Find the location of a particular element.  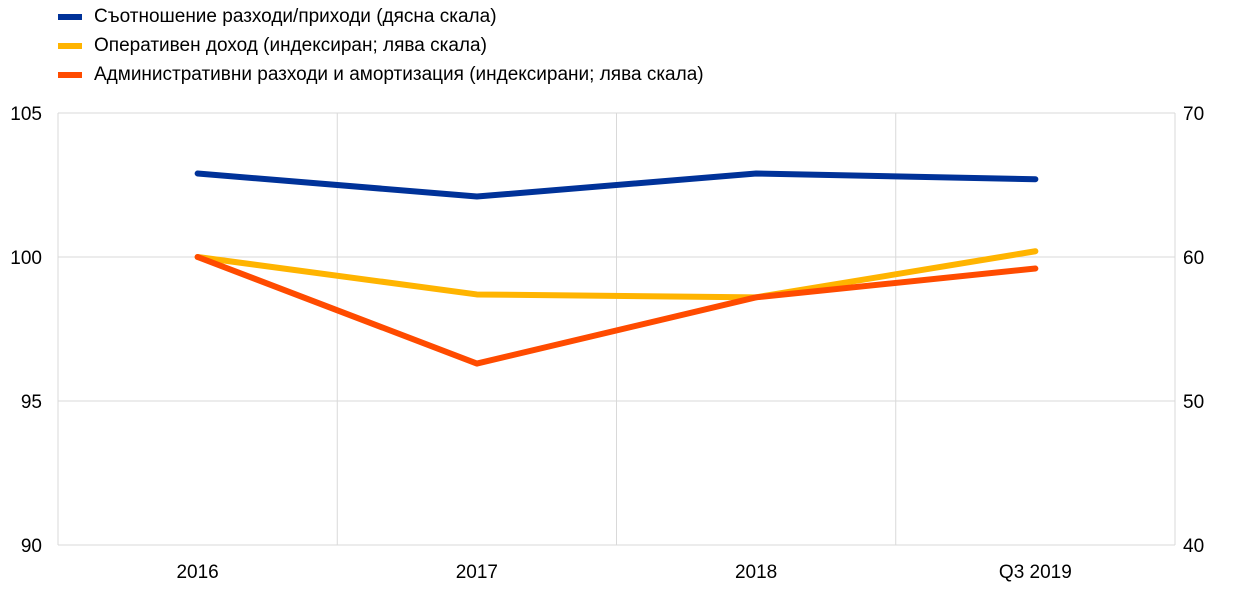

x-axis-tick-label: 2018 is located at coordinates (756, 572).